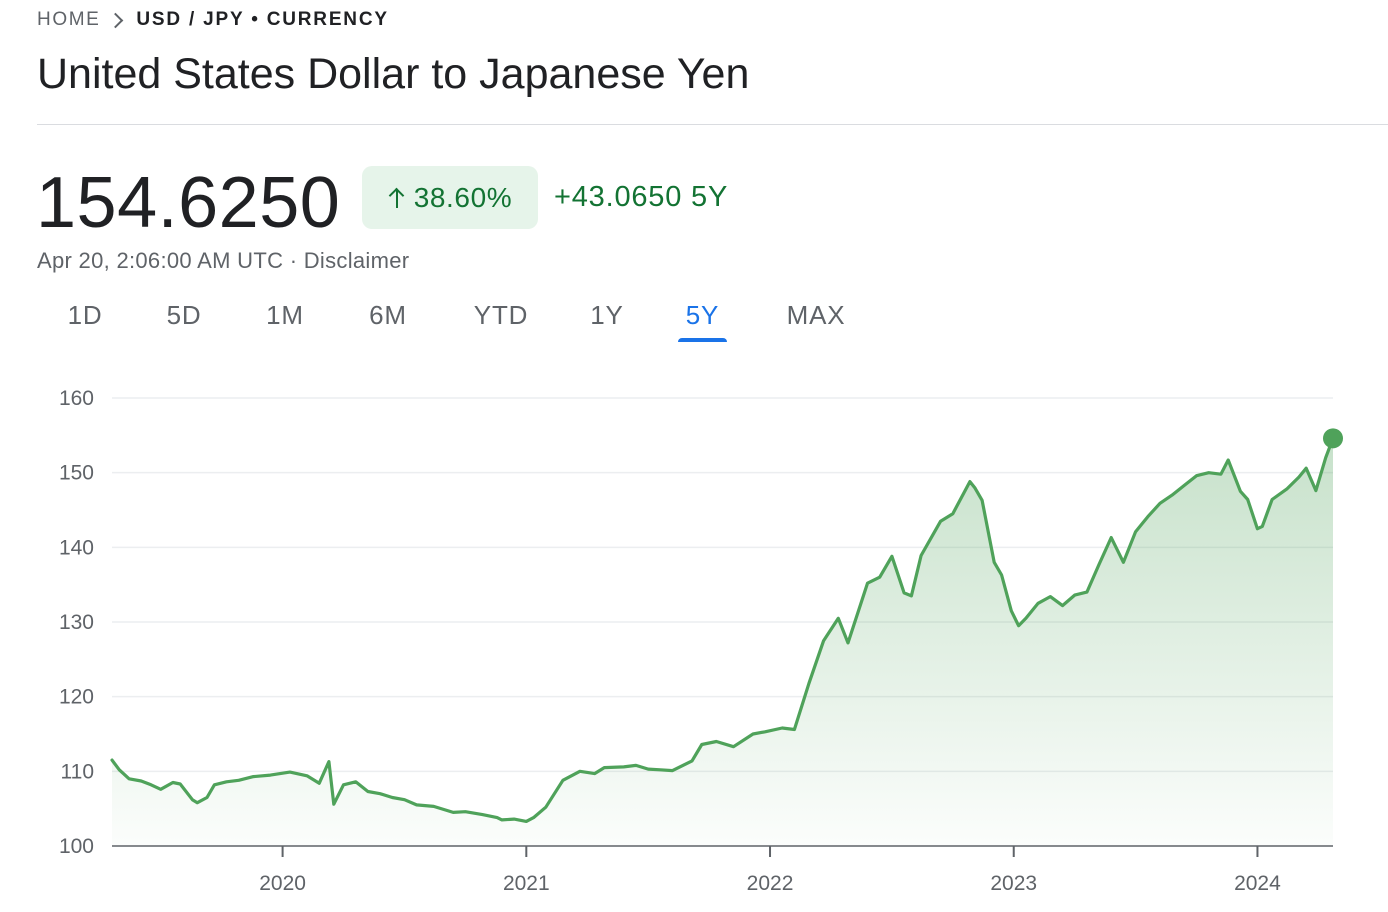  What do you see at coordinates (356, 260) in the screenshot?
I see `disclaimer-link: Disclaimer` at bounding box center [356, 260].